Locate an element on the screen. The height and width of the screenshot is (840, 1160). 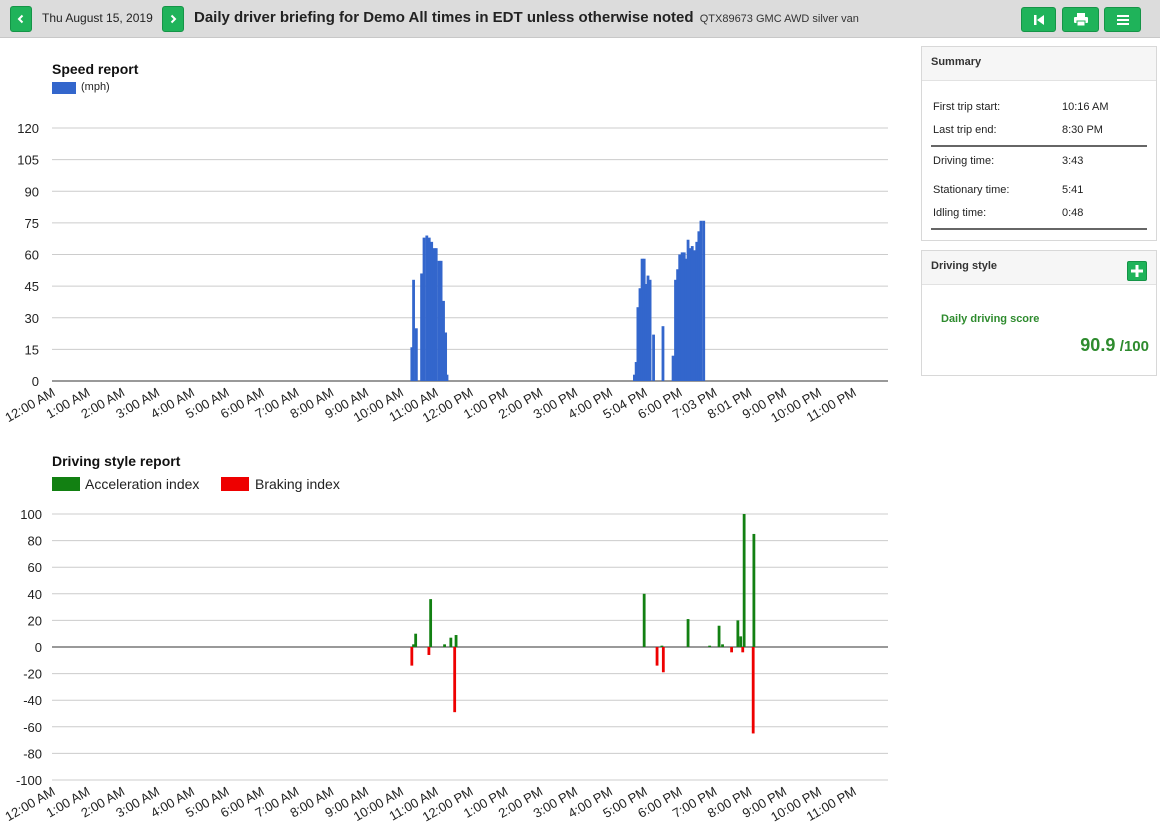
skip-back-icon is located at coordinates (1038, 19).